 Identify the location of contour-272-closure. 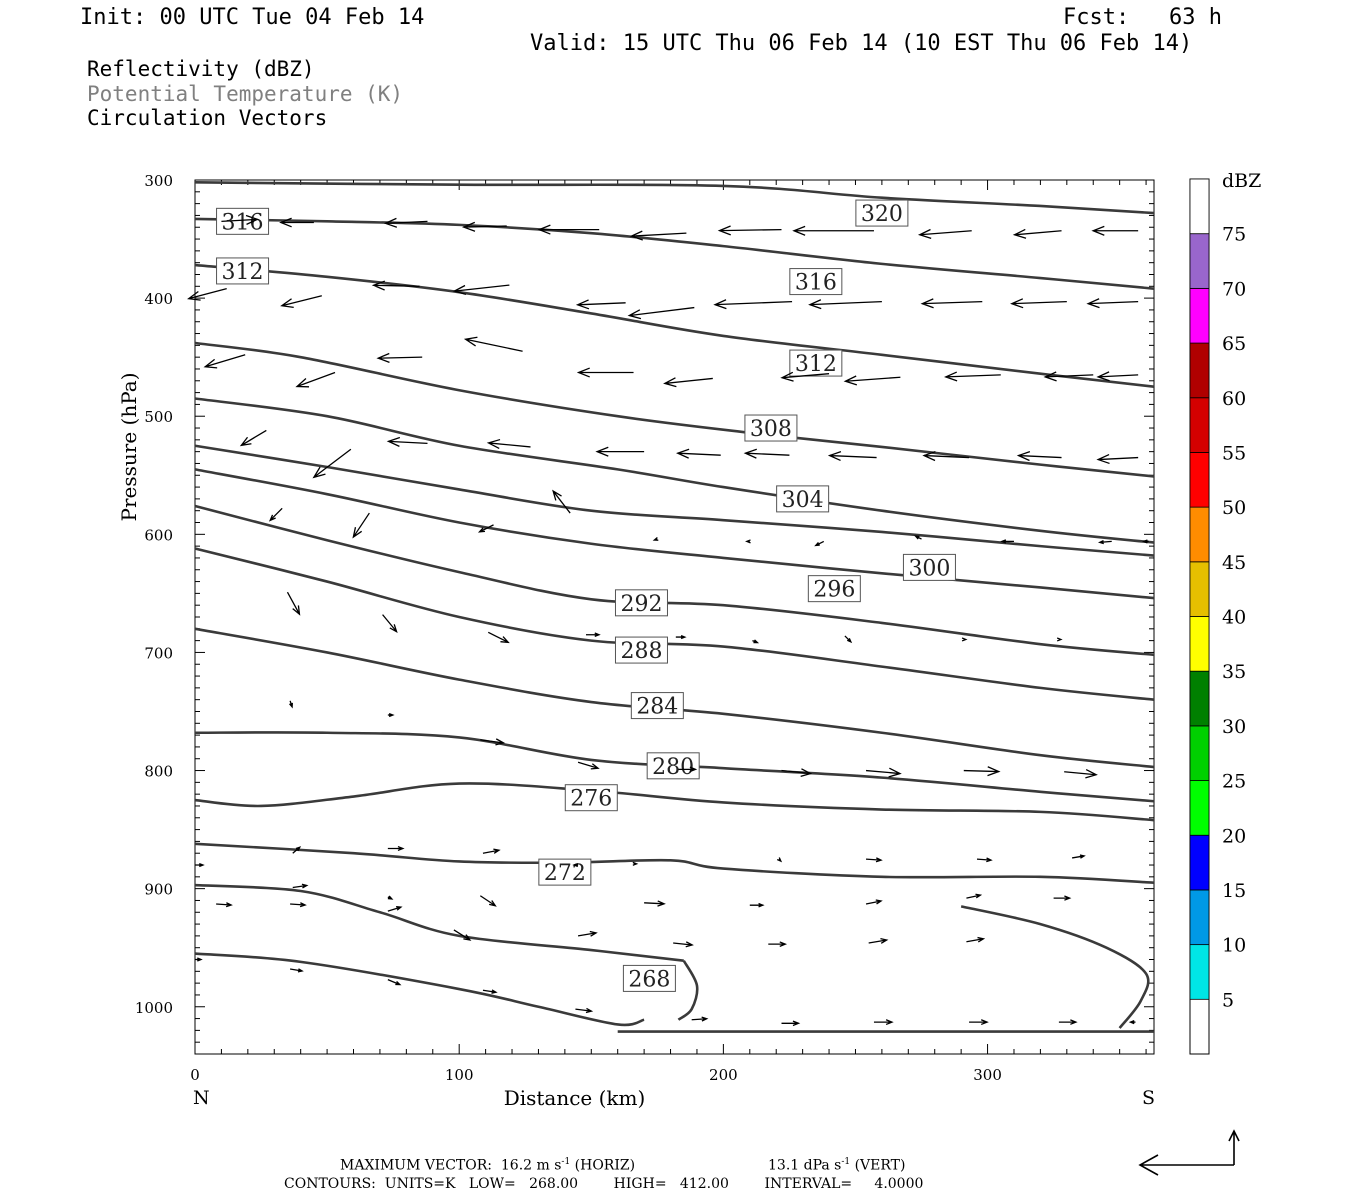
(1055, 967).